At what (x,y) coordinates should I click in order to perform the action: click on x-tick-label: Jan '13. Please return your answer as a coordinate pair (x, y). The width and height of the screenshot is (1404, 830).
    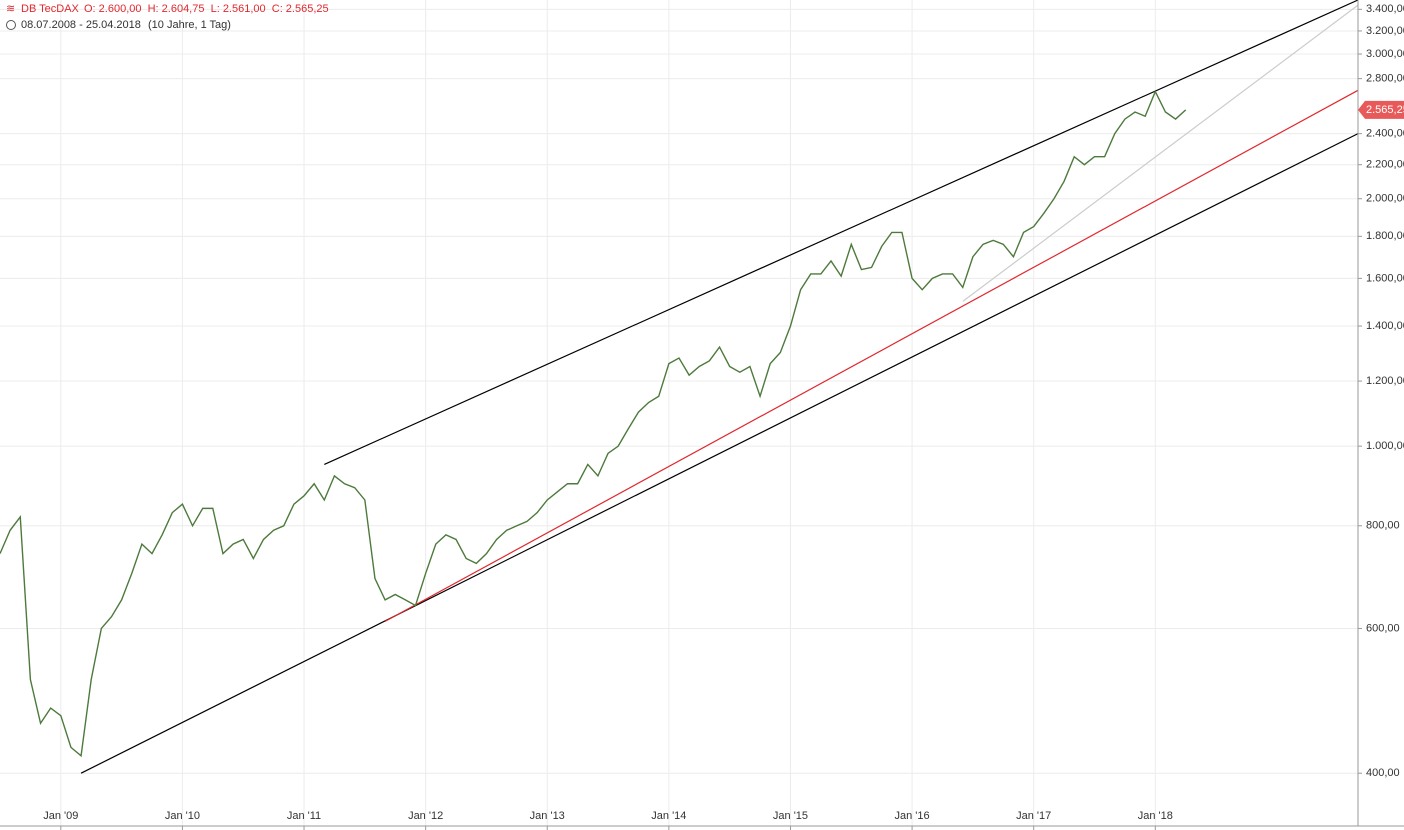
    Looking at the image, I should click on (547, 816).